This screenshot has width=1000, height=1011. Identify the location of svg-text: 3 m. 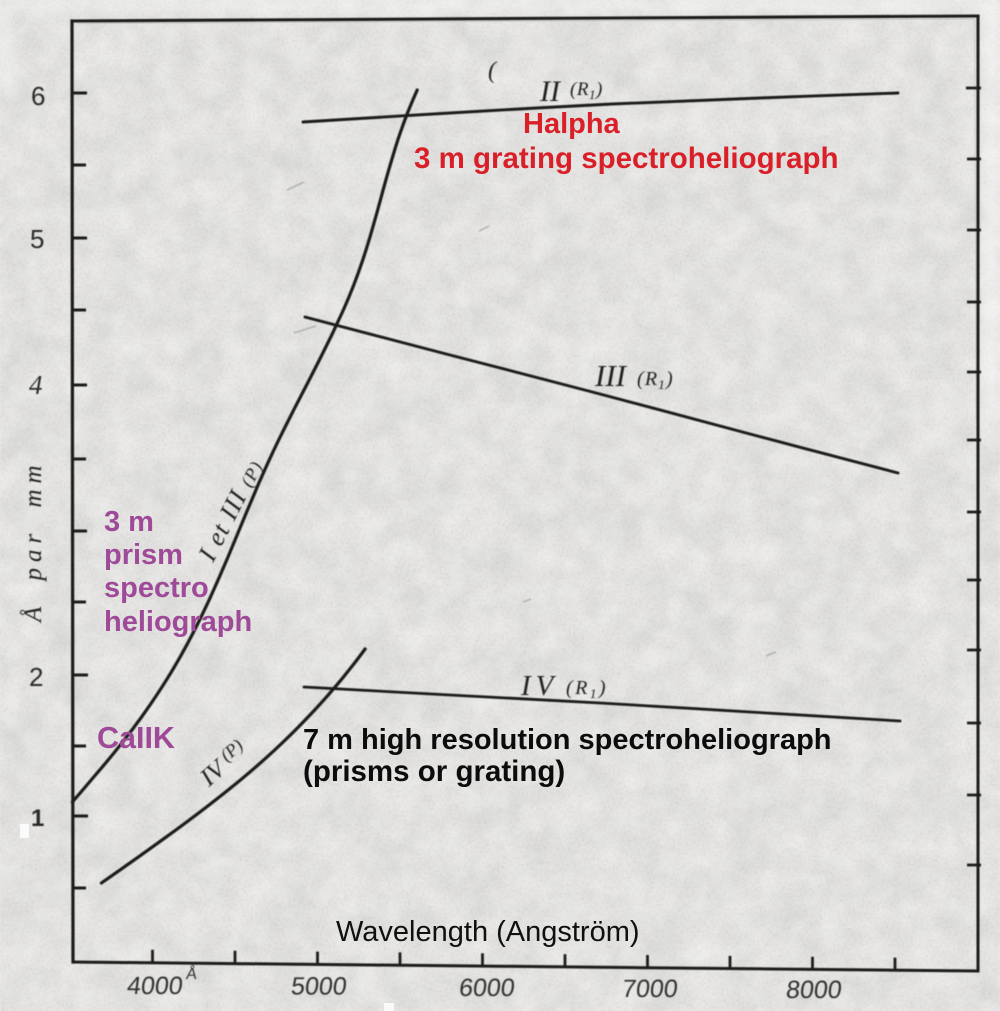
(129, 522).